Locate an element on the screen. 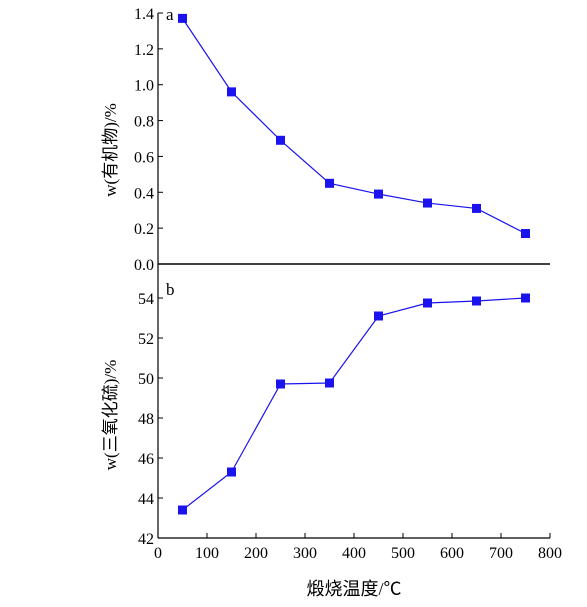 The width and height of the screenshot is (587, 607). y-tick-label: 48 is located at coordinates (146, 419).